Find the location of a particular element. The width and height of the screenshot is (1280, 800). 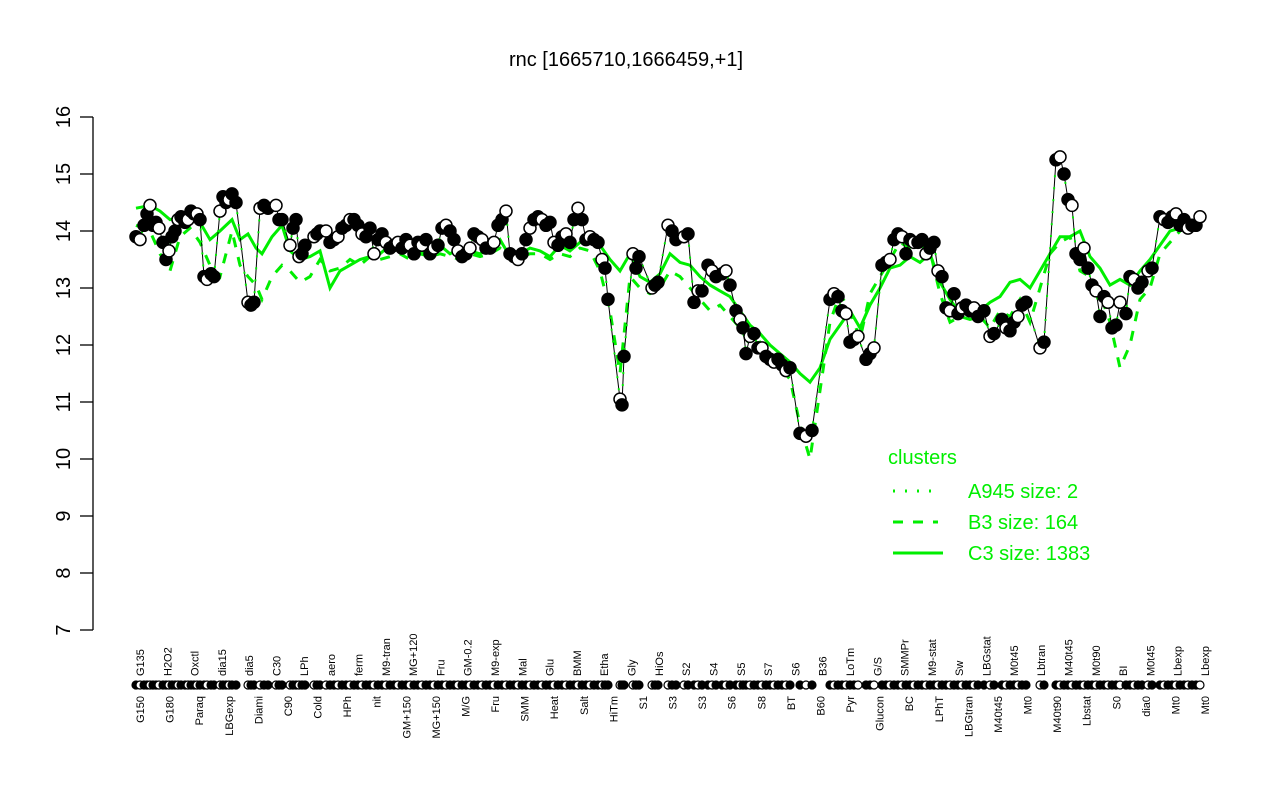

x-label-top: B36 is located at coordinates (824, 666).